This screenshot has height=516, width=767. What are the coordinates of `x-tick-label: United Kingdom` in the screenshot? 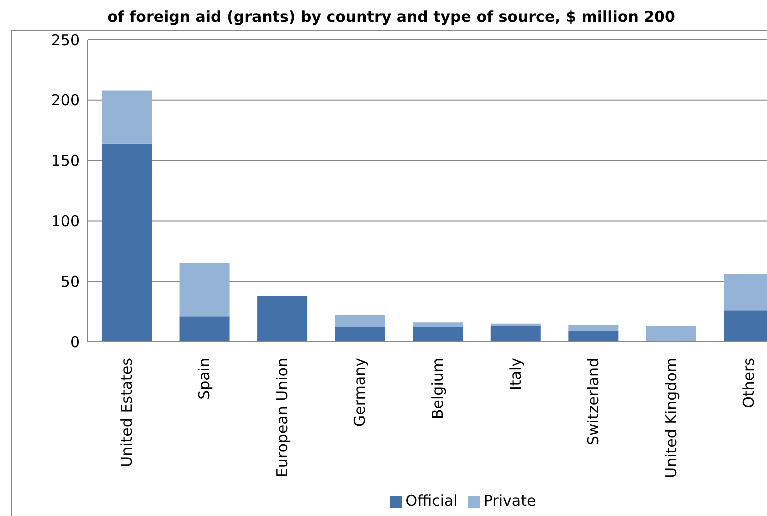 It's located at (671, 418).